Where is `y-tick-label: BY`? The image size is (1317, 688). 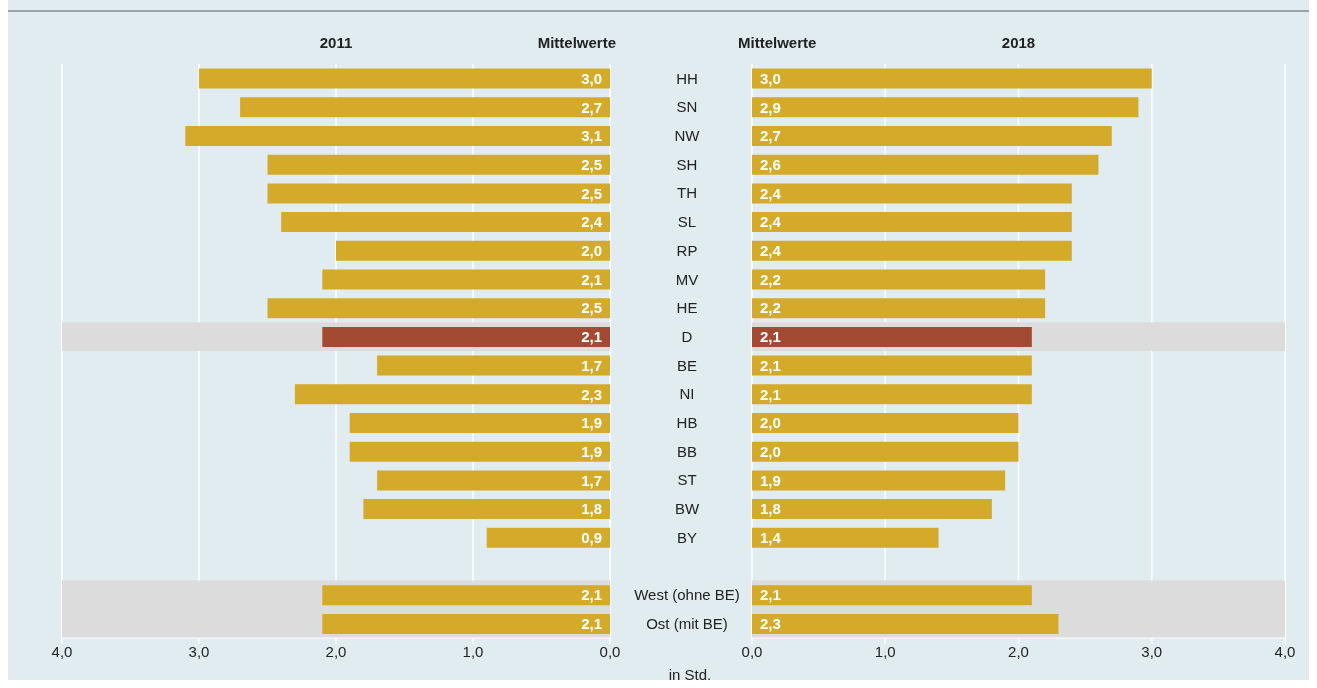
y-tick-label: BY is located at coordinates (687, 537).